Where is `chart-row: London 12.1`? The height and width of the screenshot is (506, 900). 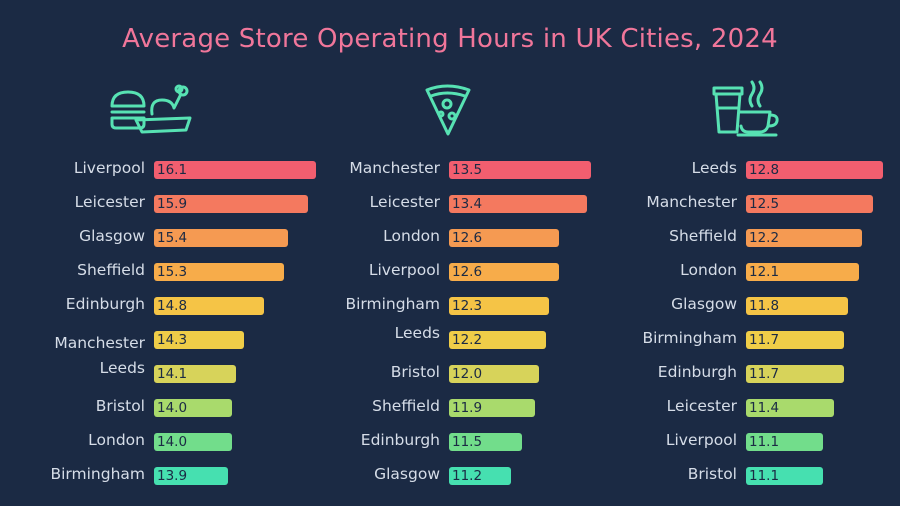
chart-row: London 12.1 is located at coordinates (750, 270).